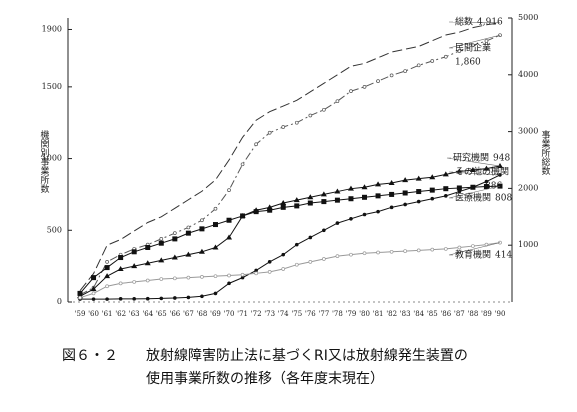 The image size is (577, 412). What do you see at coordinates (120, 314) in the screenshot?
I see `x-tick-label: '62` at bounding box center [120, 314].